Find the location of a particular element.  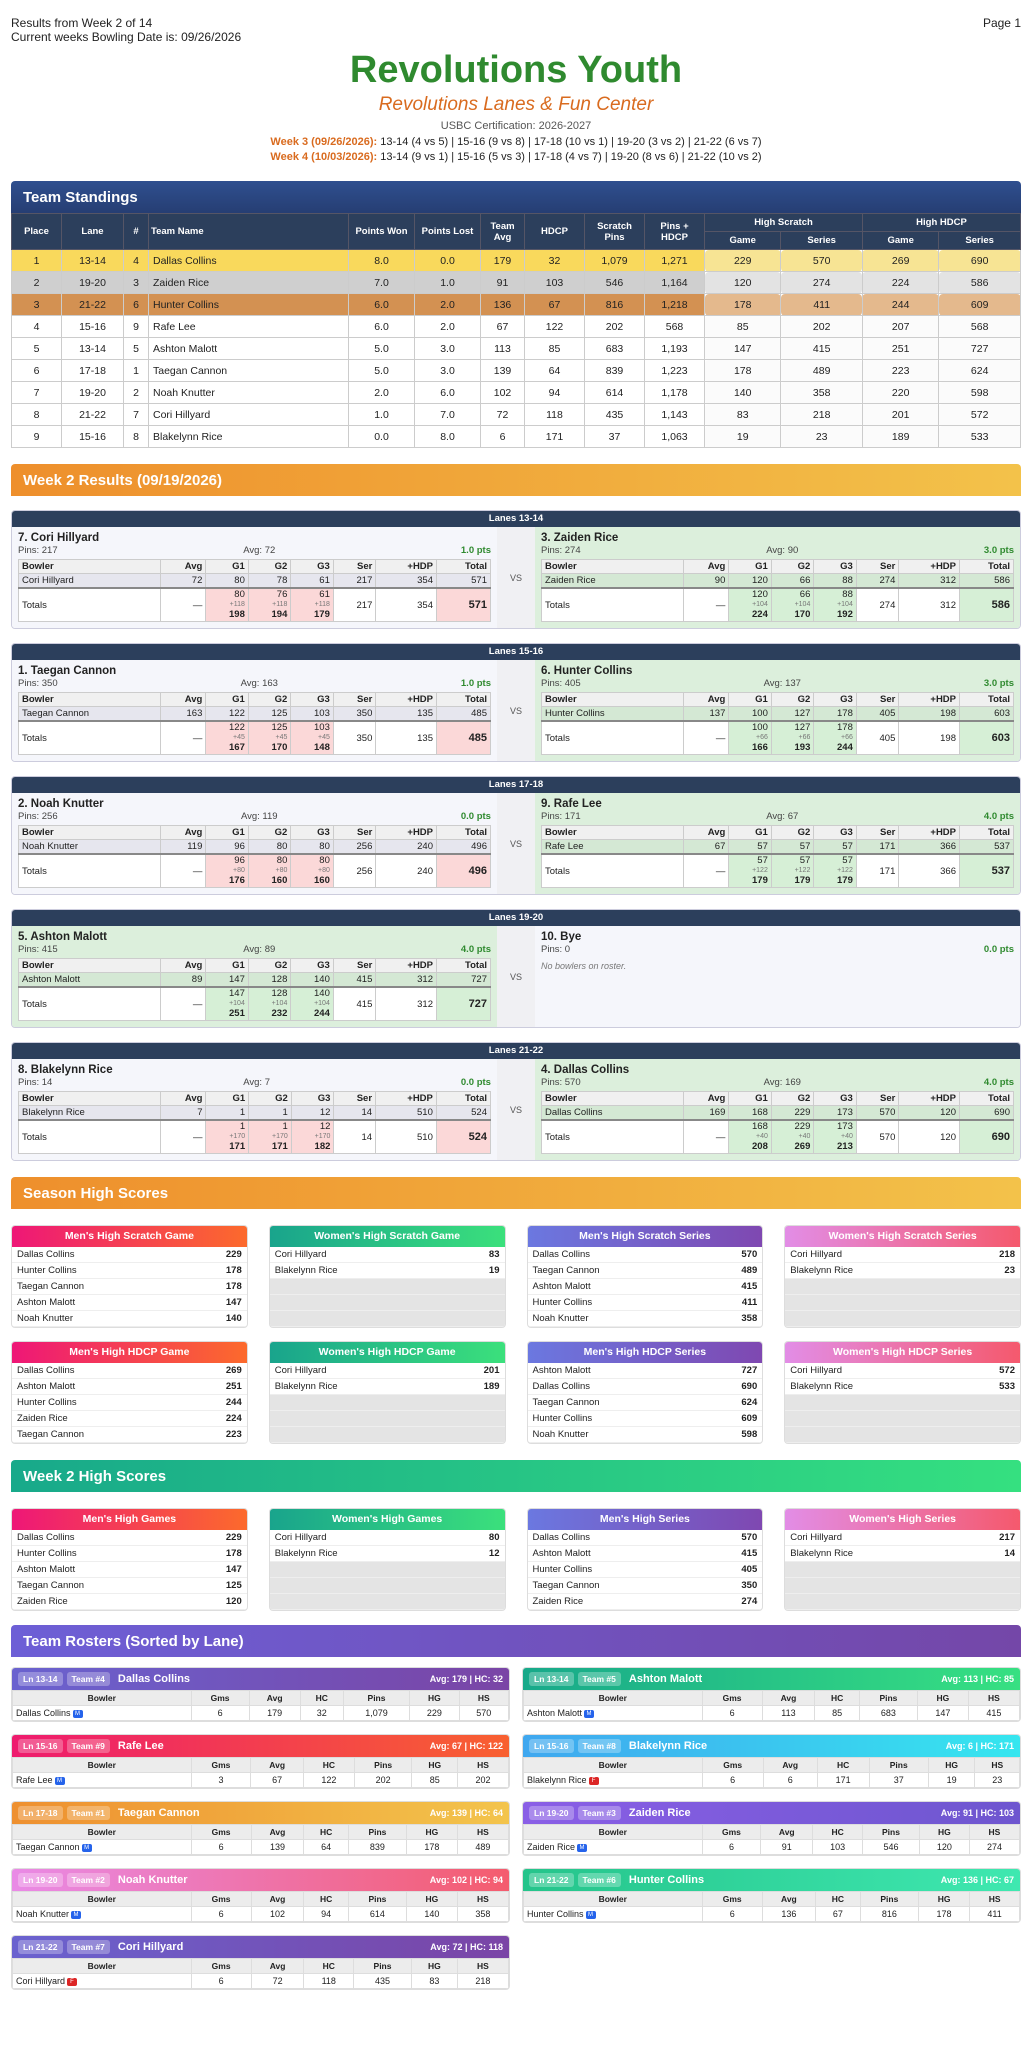

bowler-cell: 366 is located at coordinates (929, 847).